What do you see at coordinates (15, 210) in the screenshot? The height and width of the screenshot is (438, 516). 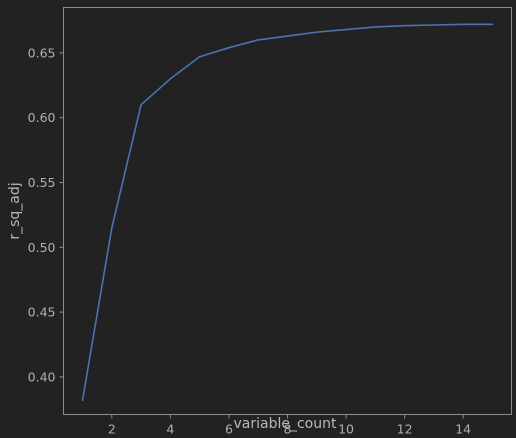 I see `y-axis-label: r_sq_adj` at bounding box center [15, 210].